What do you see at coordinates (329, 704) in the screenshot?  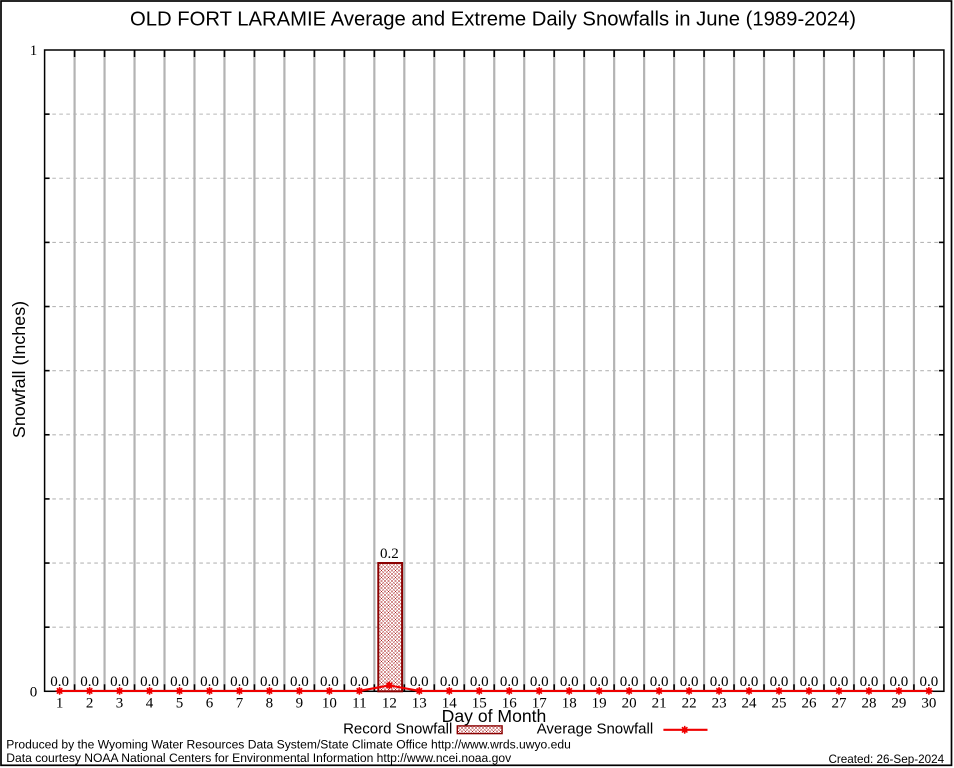 I see `svg-text: 10` at bounding box center [329, 704].